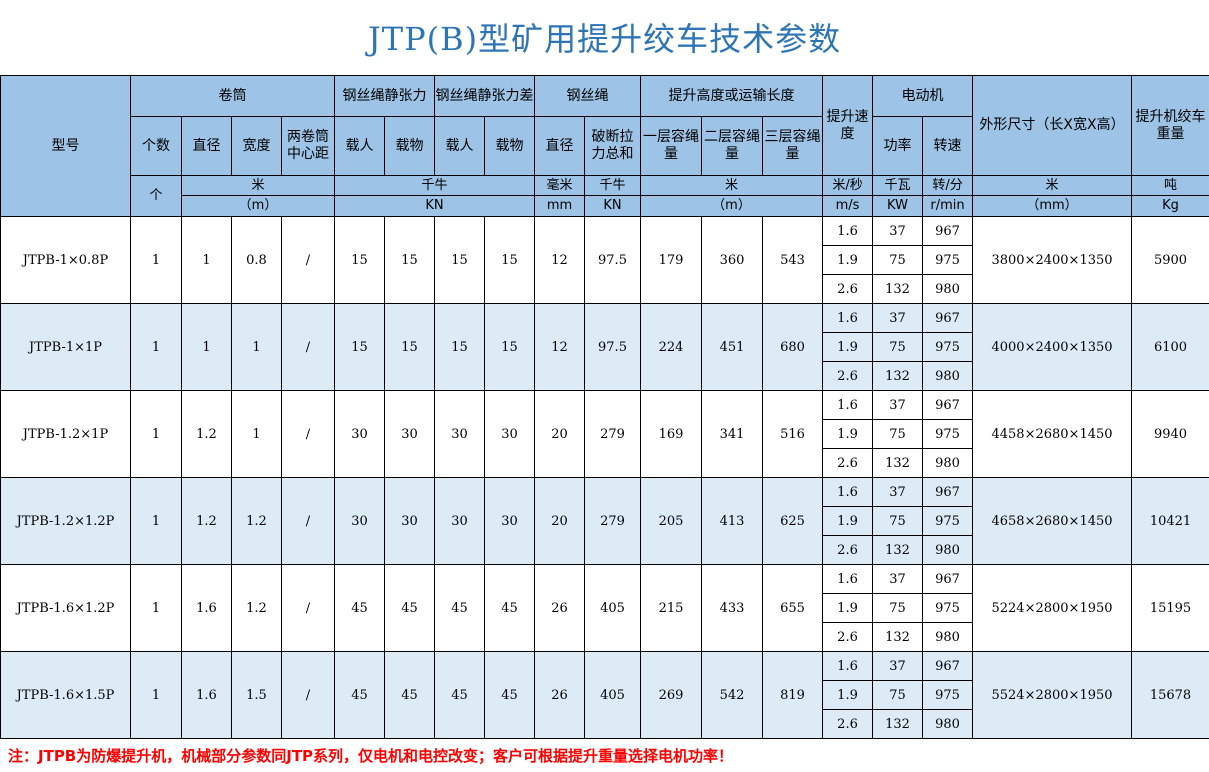  What do you see at coordinates (409, 347) in the screenshot?
I see `cell-l1: 15` at bounding box center [409, 347].